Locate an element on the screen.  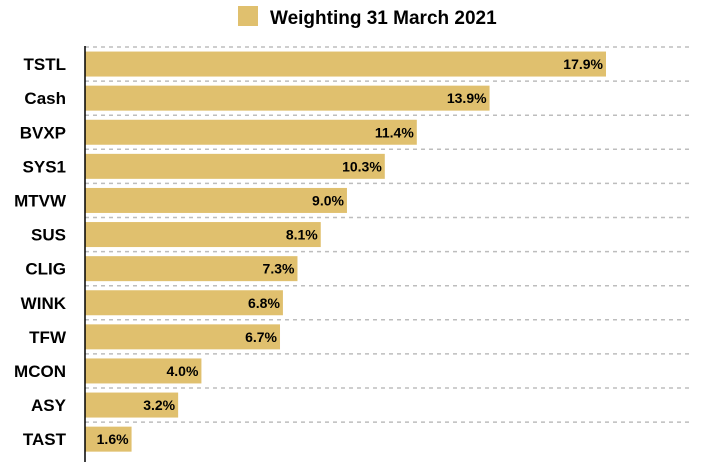
bar-tfw is located at coordinates (183, 337).